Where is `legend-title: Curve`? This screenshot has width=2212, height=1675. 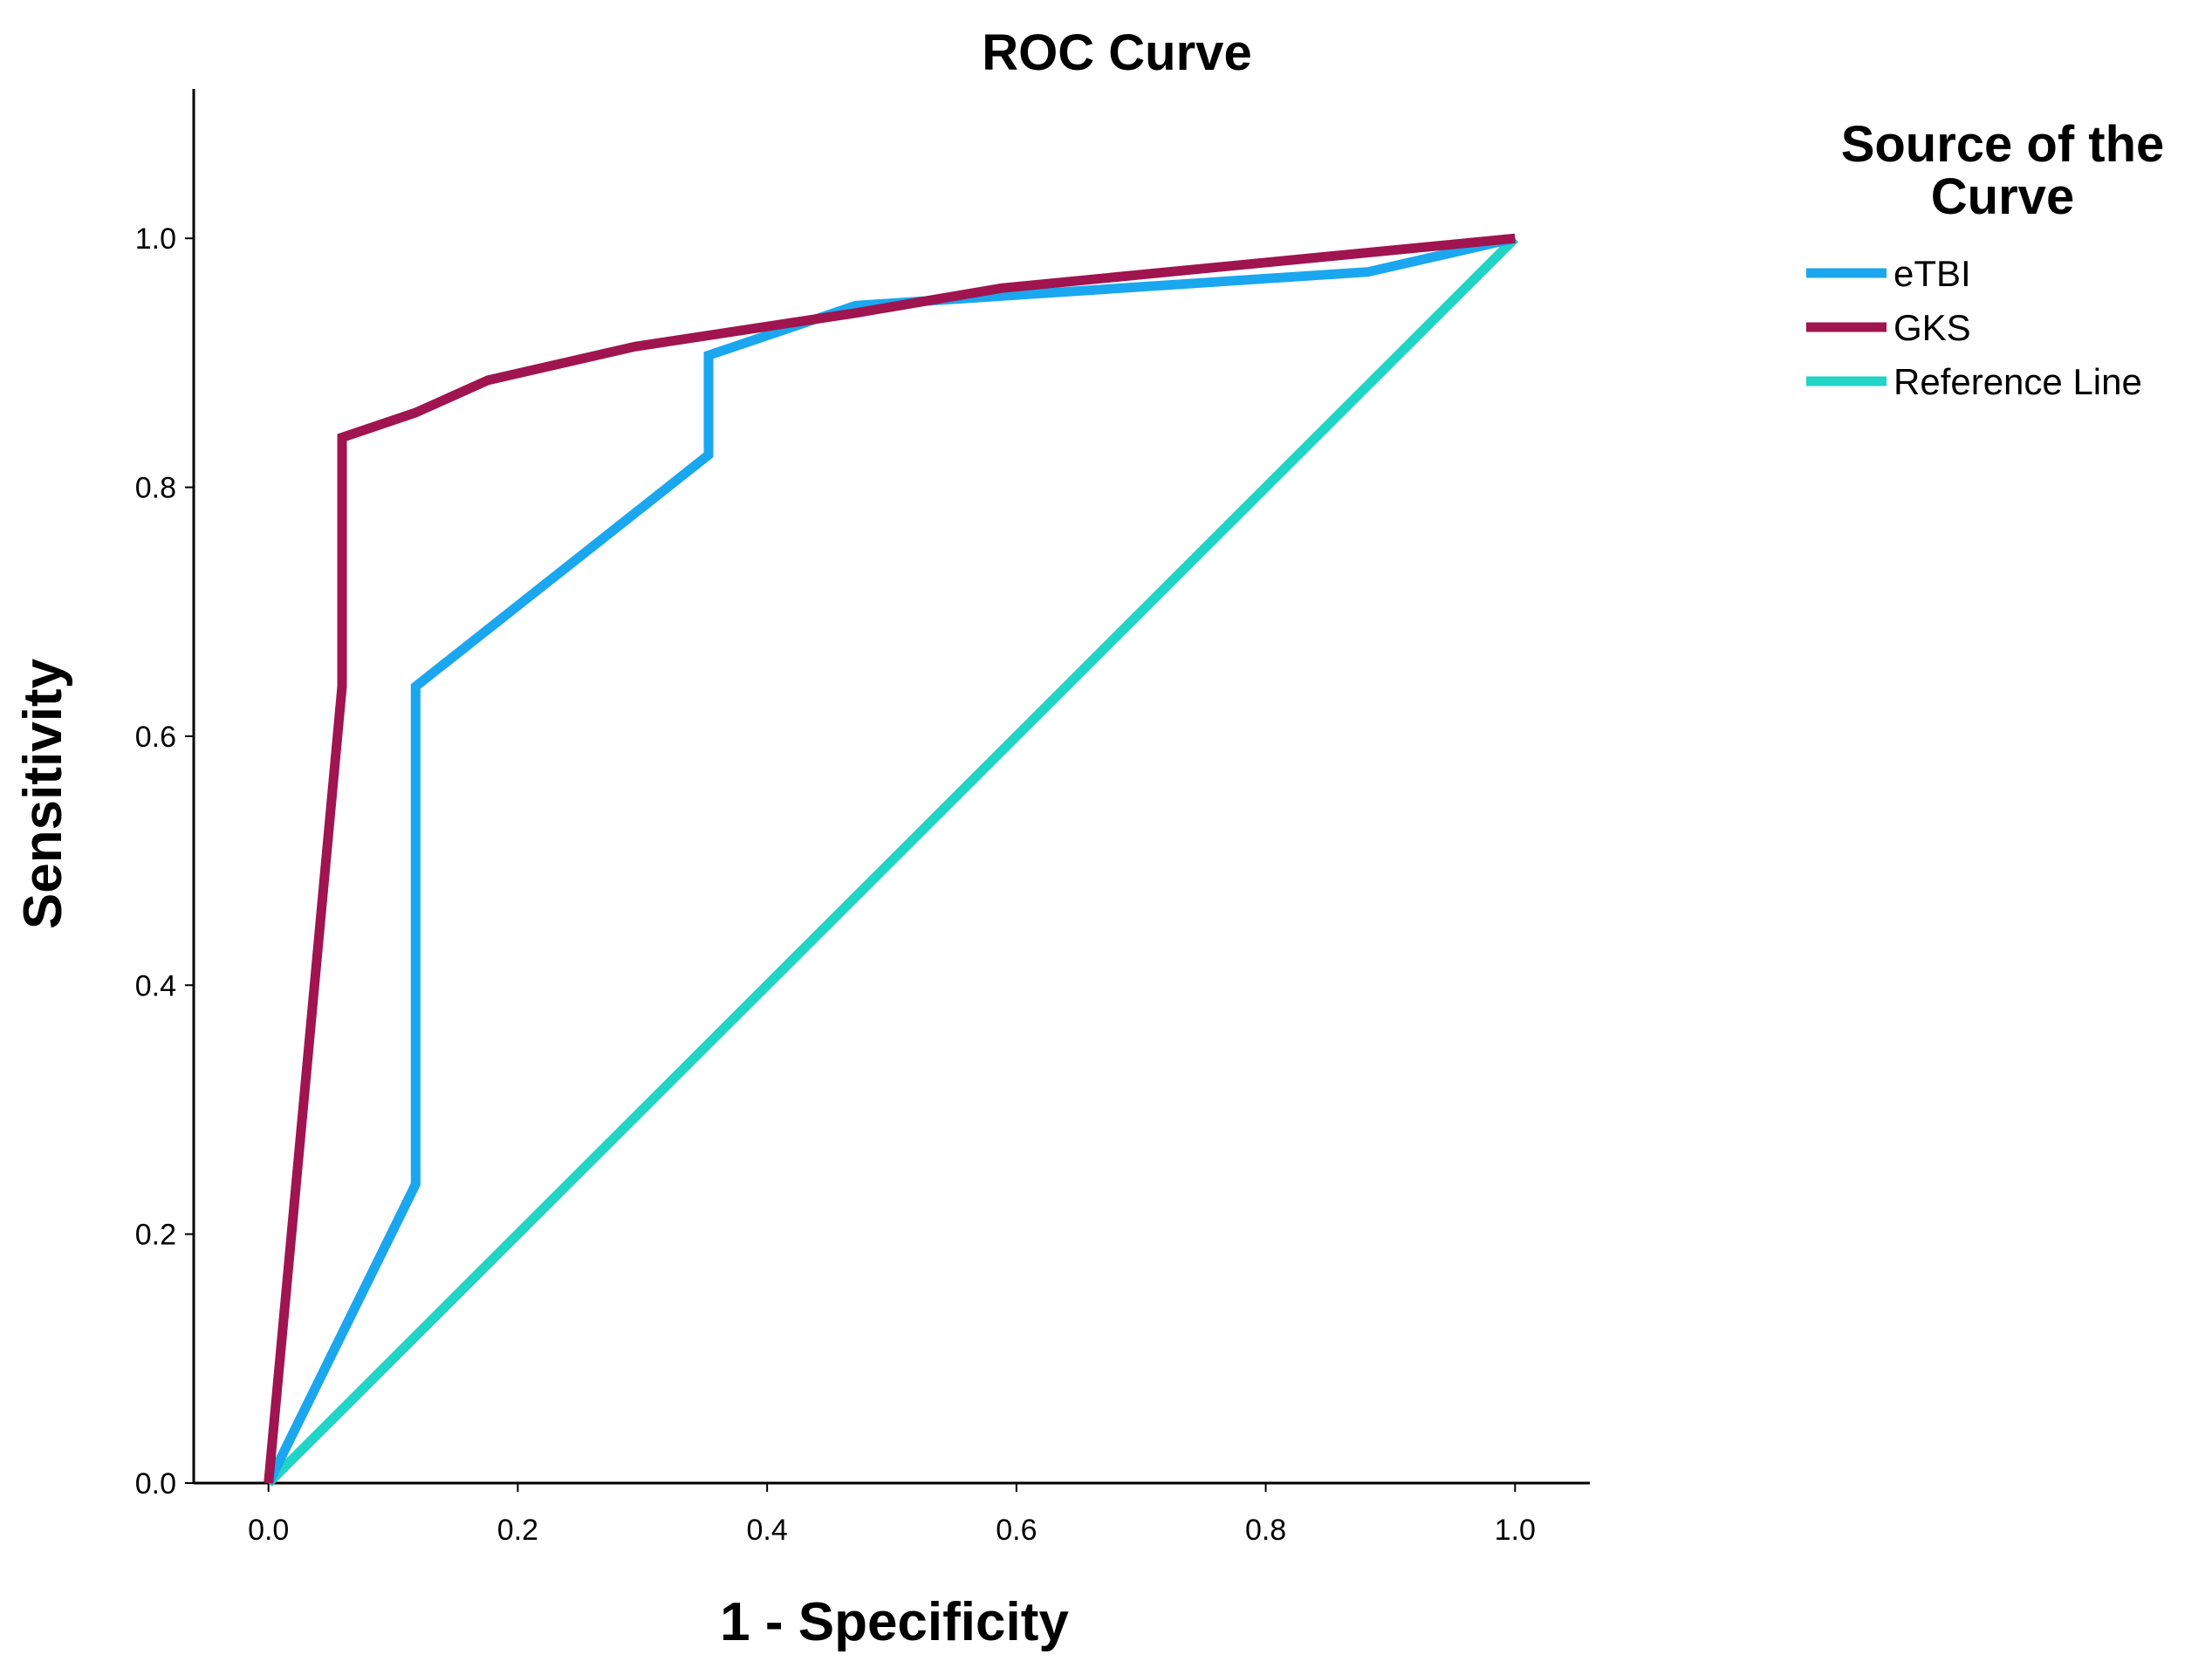
legend-title: Curve is located at coordinates (2002, 197).